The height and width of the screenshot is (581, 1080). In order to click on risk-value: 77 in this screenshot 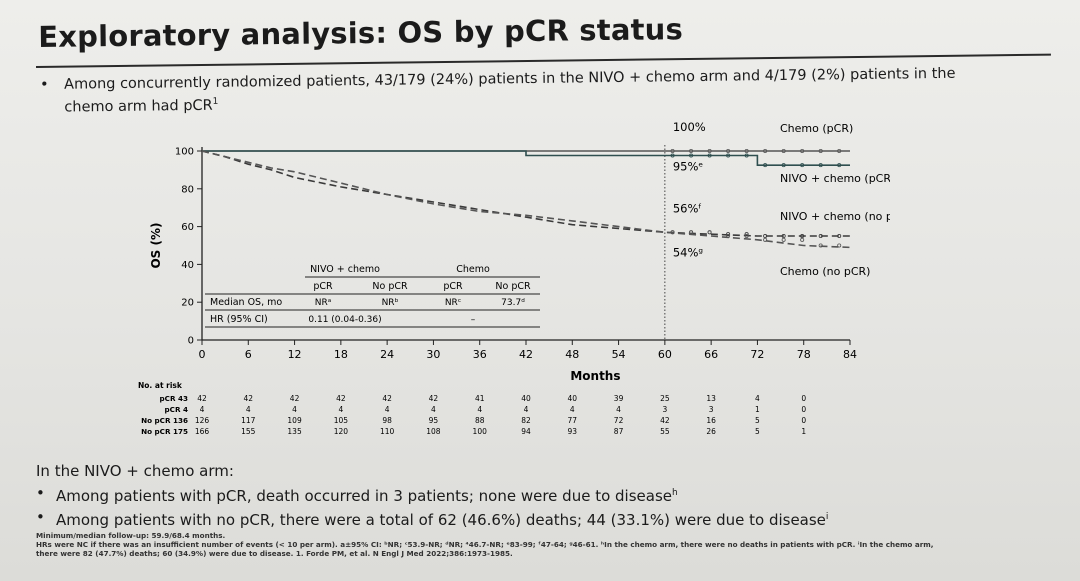, I will do `click(573, 420)`.